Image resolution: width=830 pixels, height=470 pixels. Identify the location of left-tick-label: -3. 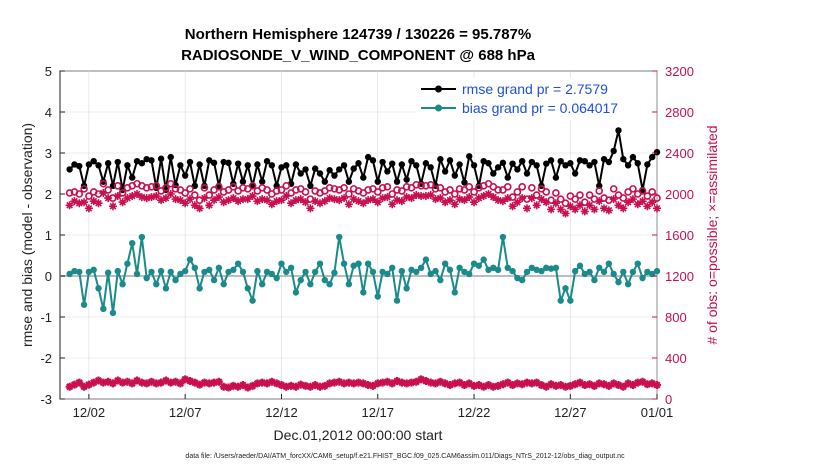
(46, 399).